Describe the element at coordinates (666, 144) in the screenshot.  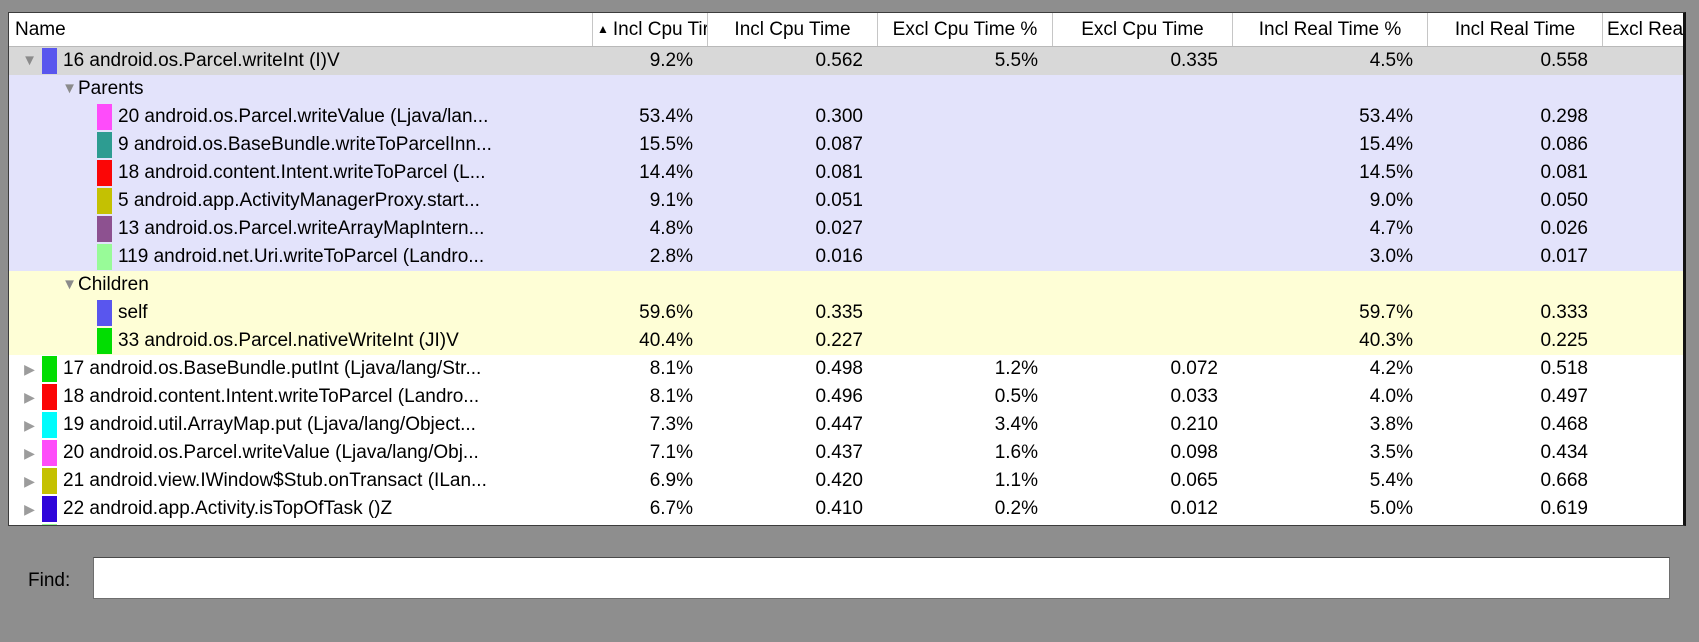
I see `value-cell-incl_cpu_pct: 15.5%` at that location.